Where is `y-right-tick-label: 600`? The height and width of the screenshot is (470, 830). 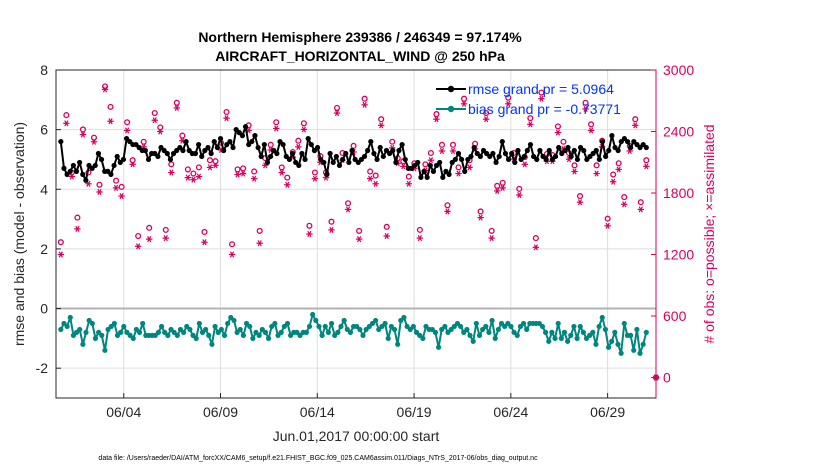 y-right-tick-label: 600 is located at coordinates (675, 316).